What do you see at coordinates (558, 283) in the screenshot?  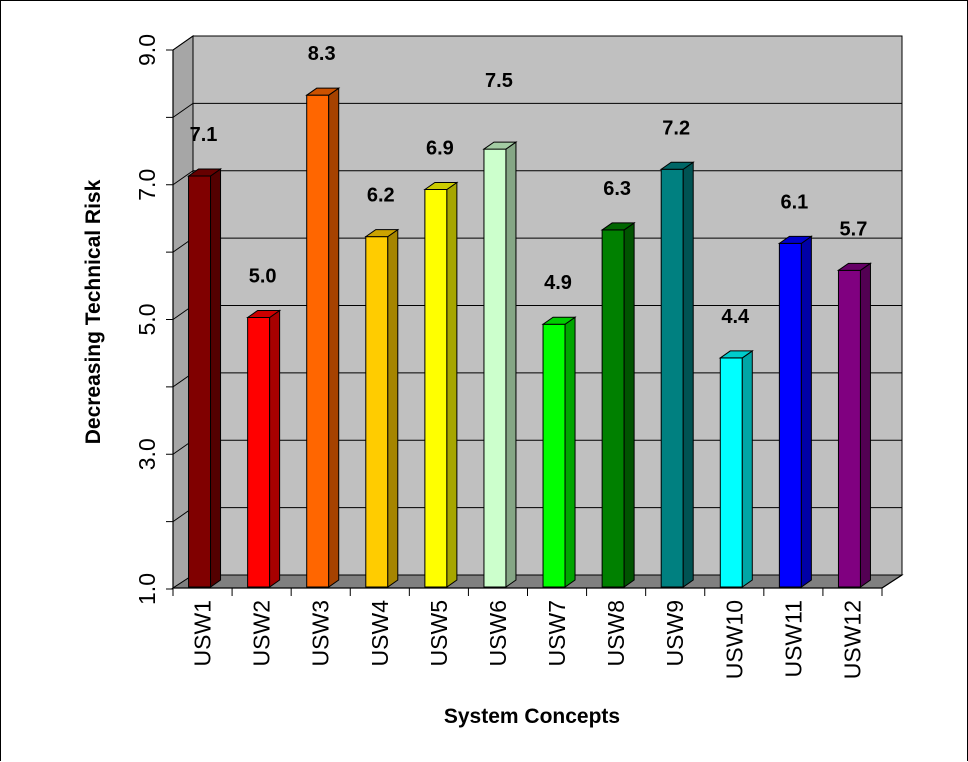 I see `data-label: 4.9` at bounding box center [558, 283].